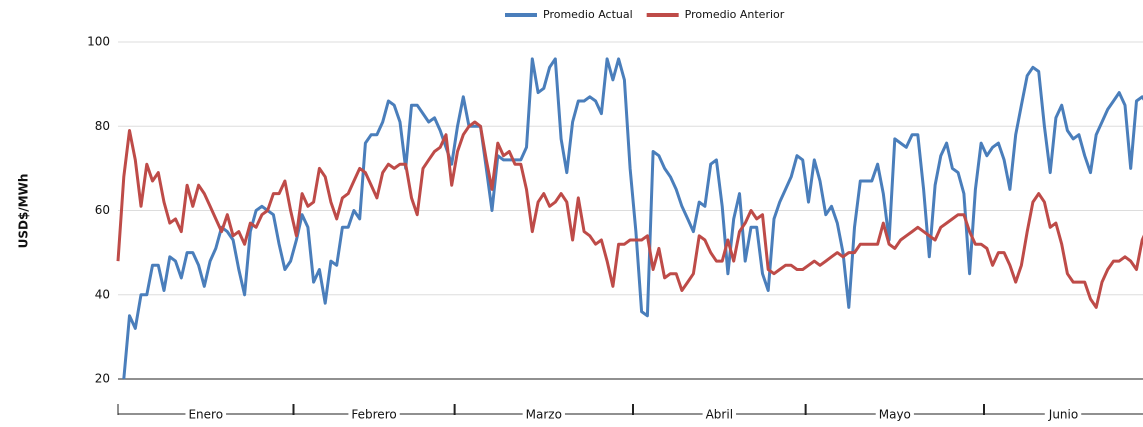 The width and height of the screenshot is (1143, 427). I want to click on y-axis-label: USD$/MWh, so click(24, 211).